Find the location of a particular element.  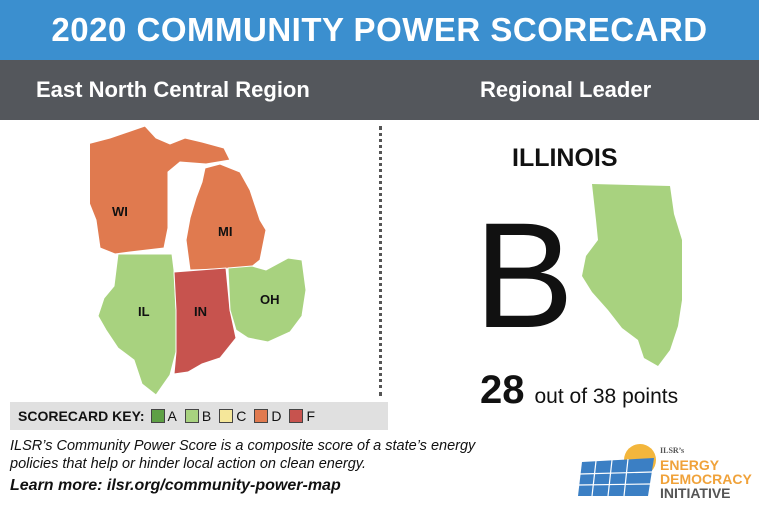

learn-more-link: Learn more: ilsr.org/community-power-map is located at coordinates (175, 485).